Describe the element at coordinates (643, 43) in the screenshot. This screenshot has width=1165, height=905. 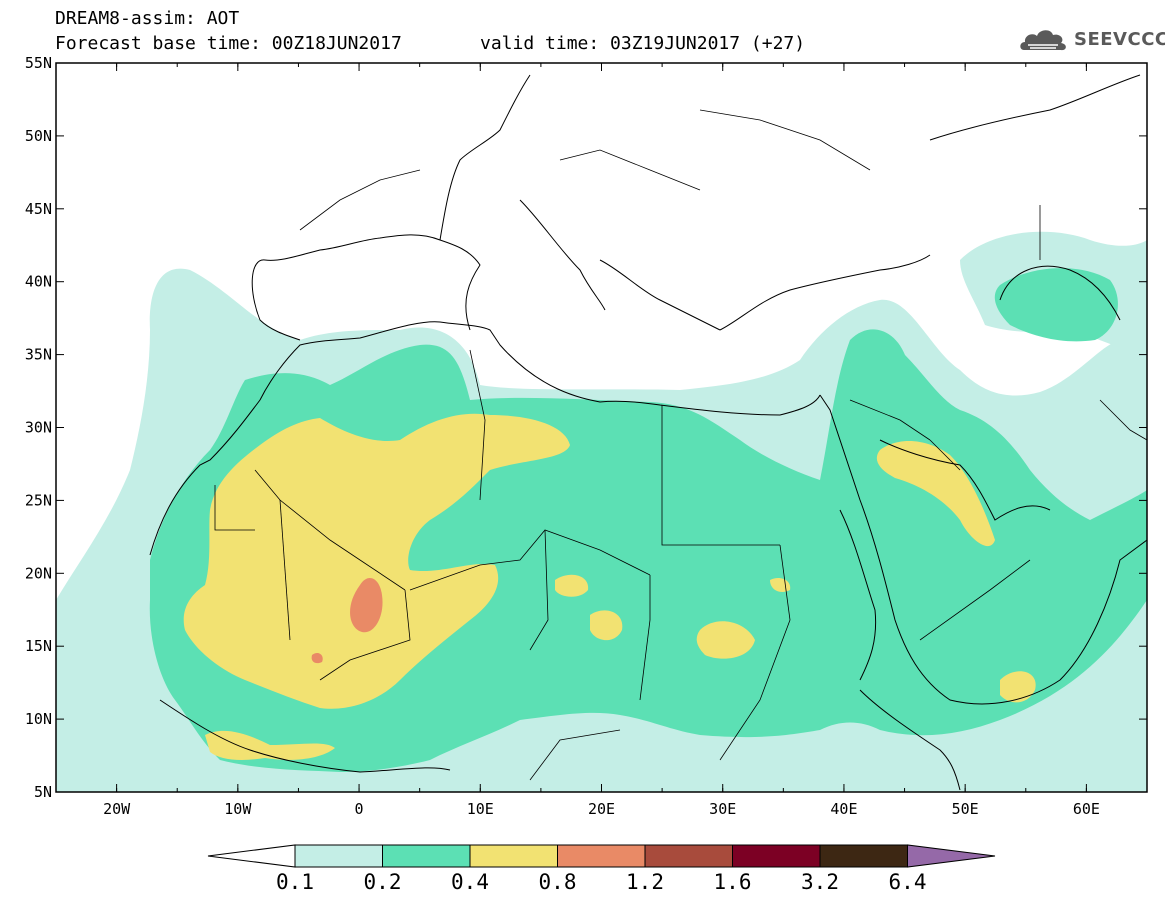
I see `valid-time: valid time: 03Z19JUN2017 (+27)` at that location.